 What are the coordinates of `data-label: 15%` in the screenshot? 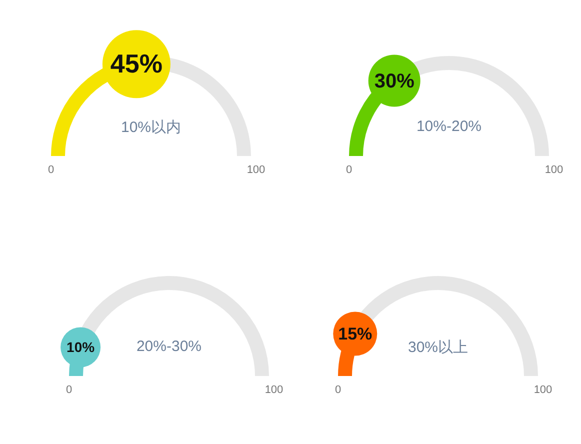 It's located at (355, 334).